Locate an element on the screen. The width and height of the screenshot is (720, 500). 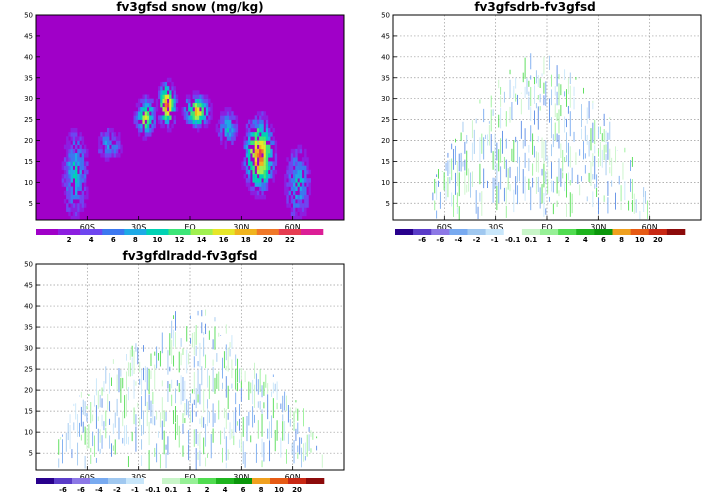
y-tick-label: 15 is located at coordinates (385, 162).